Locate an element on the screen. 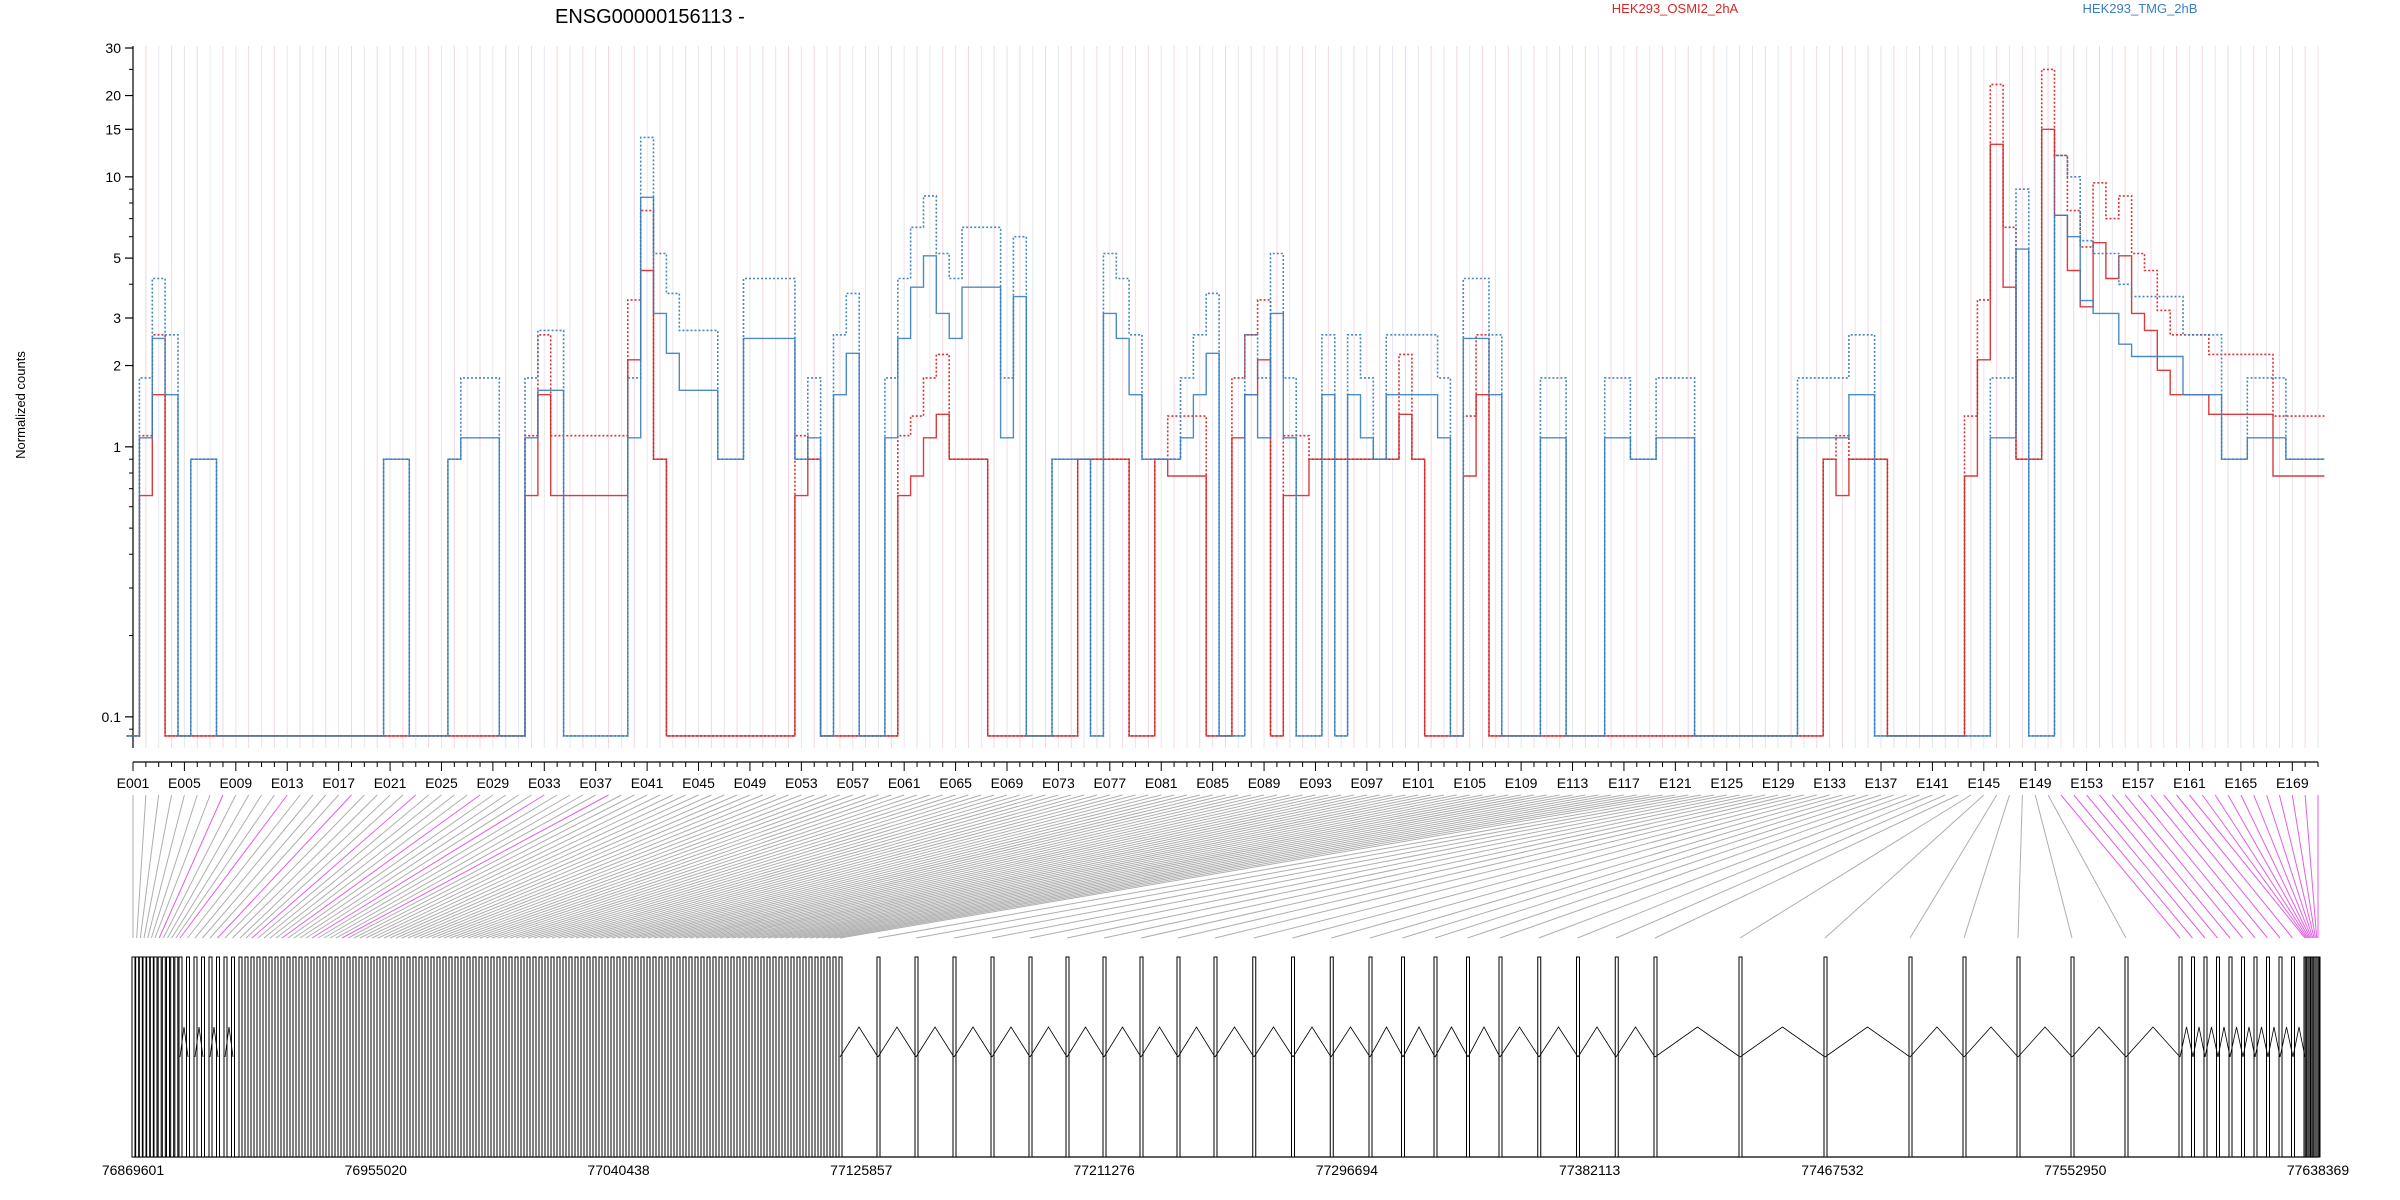 This screenshot has height=1200, width=2400. x-tick-label: E053 is located at coordinates (801, 783).